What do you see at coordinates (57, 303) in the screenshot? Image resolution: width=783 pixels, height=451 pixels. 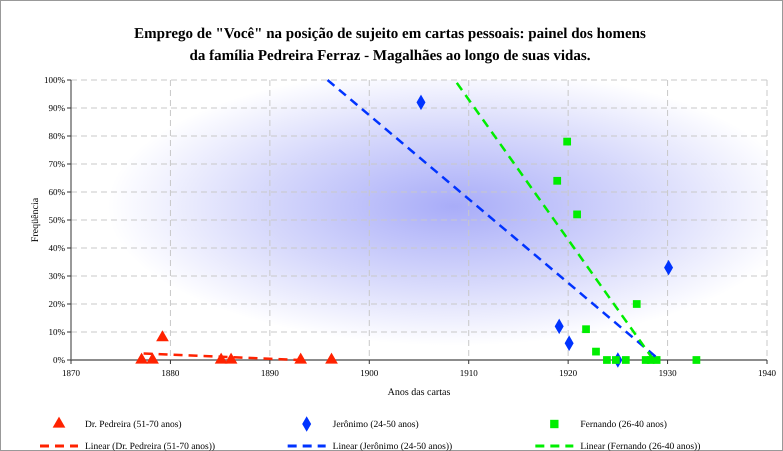 I see `y-tick-label: 20%` at bounding box center [57, 303].